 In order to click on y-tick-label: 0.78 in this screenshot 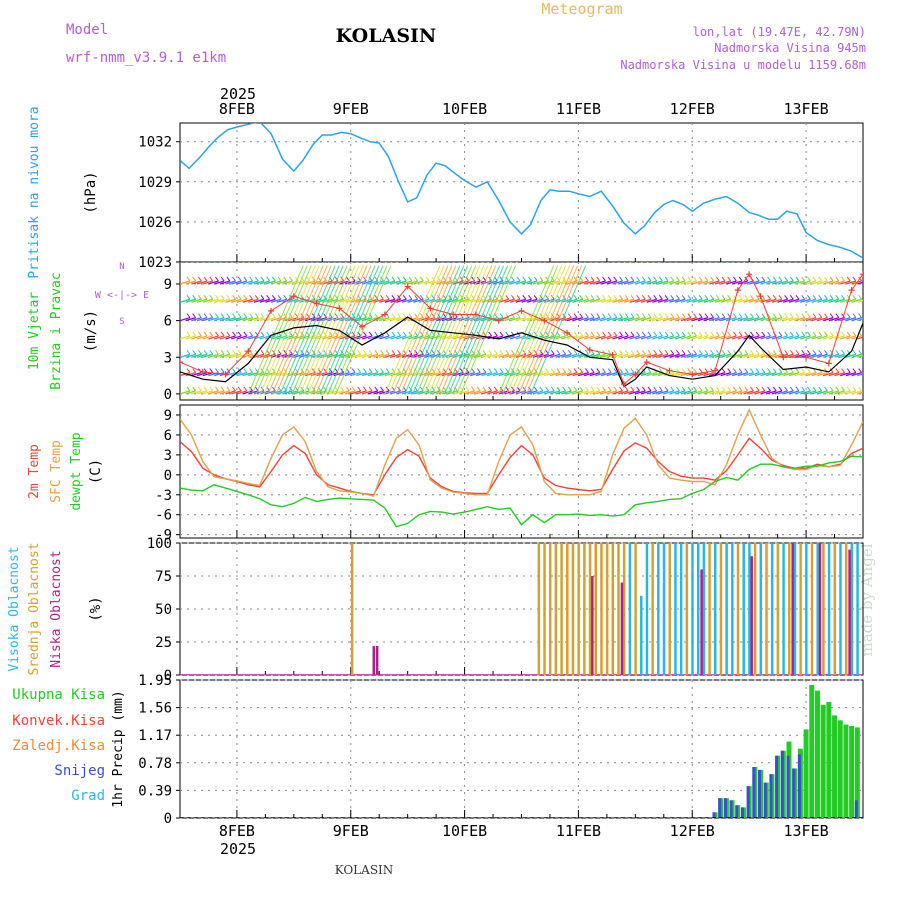, I will do `click(155, 764)`.